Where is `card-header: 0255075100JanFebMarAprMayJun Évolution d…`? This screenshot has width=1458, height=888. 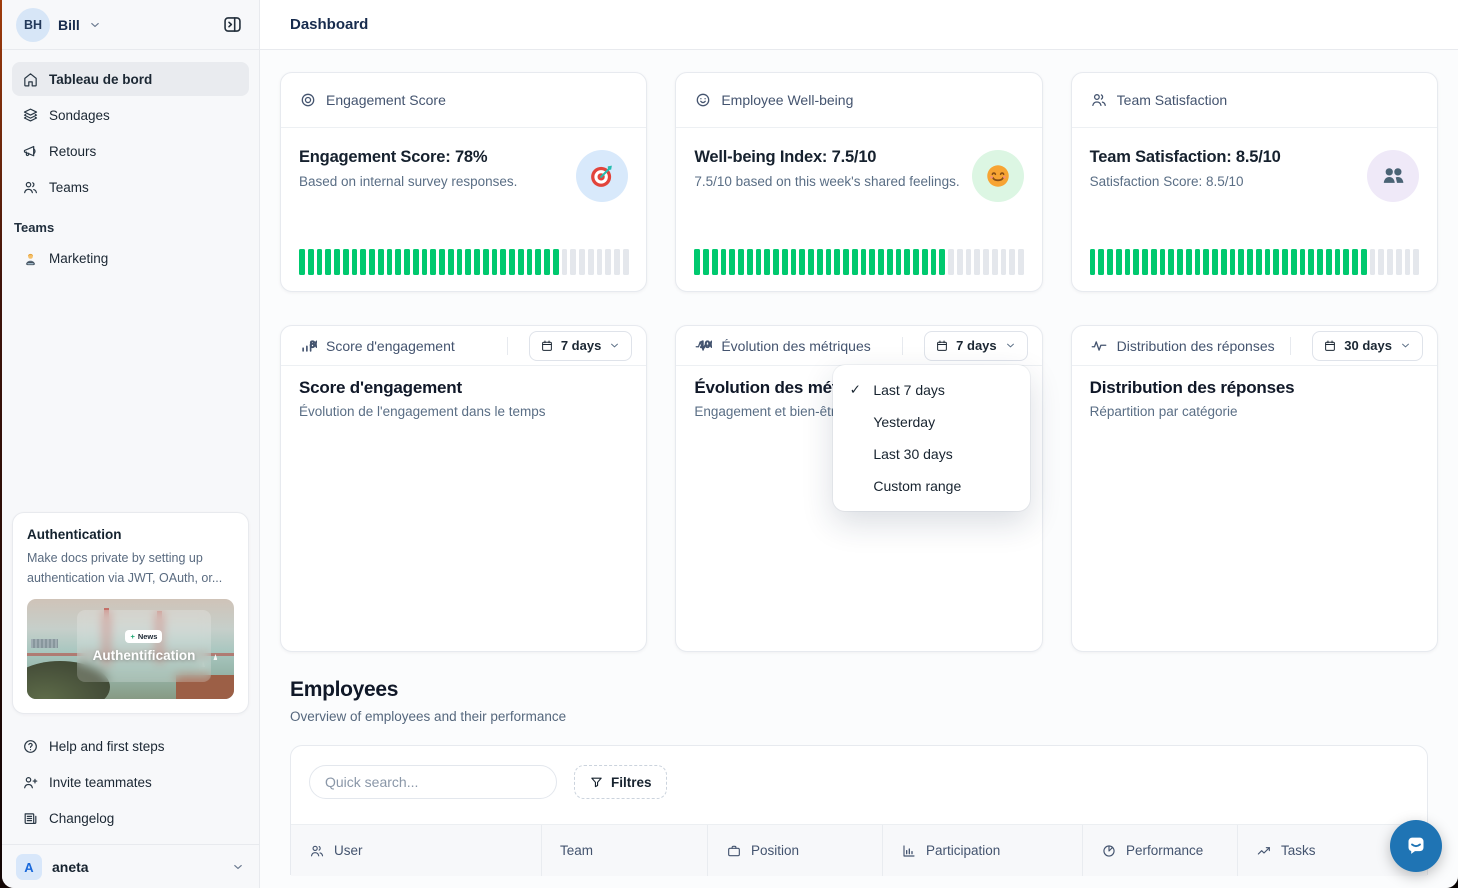 card-header: 0255075100JanFebMarAprMayJun Évolution d… is located at coordinates (859, 346).